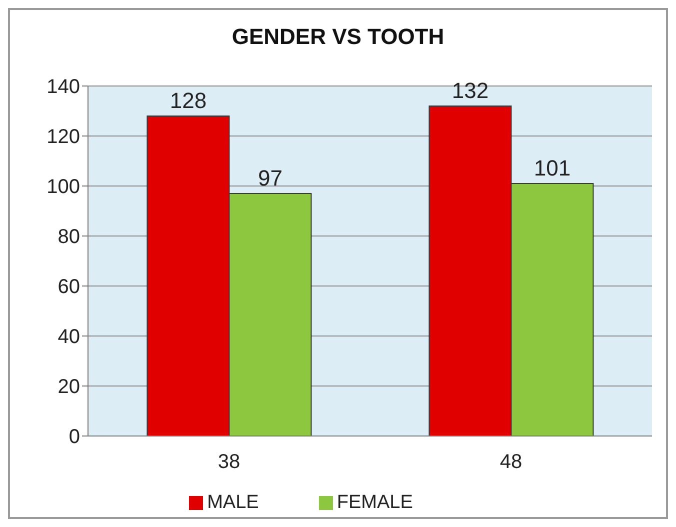 Image resolution: width=676 pixels, height=527 pixels. Describe the element at coordinates (270, 178) in the screenshot. I see `data-label: 97` at that location.